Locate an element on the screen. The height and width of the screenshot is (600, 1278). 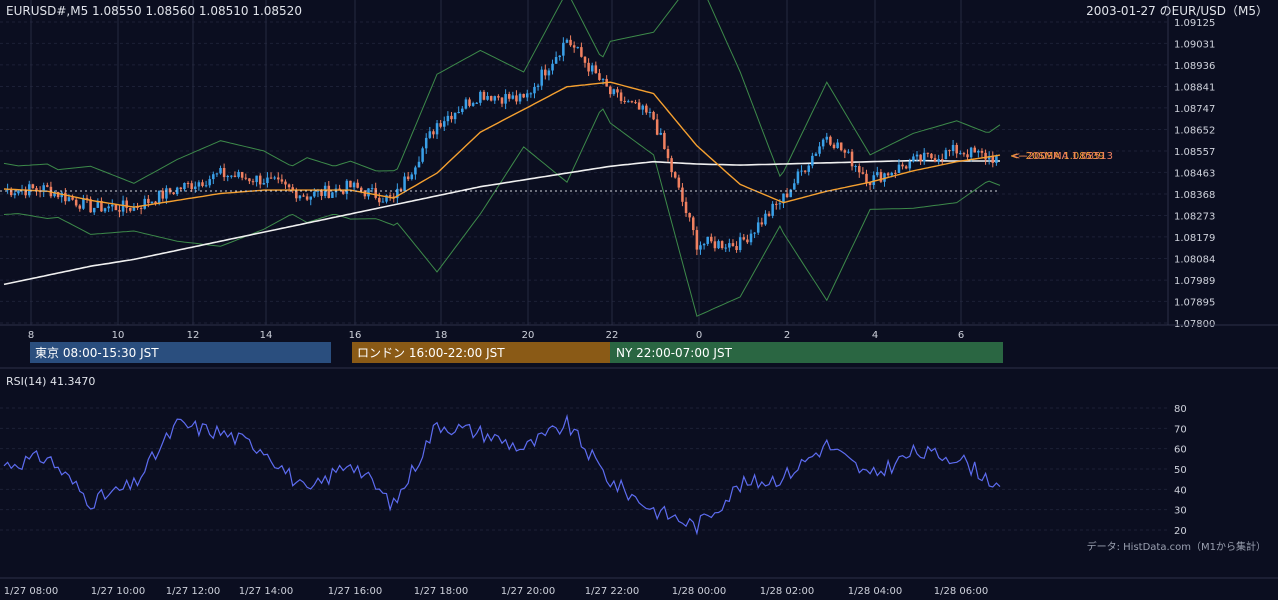
price-tick-label: 1.09125 is located at coordinates (1194, 23).